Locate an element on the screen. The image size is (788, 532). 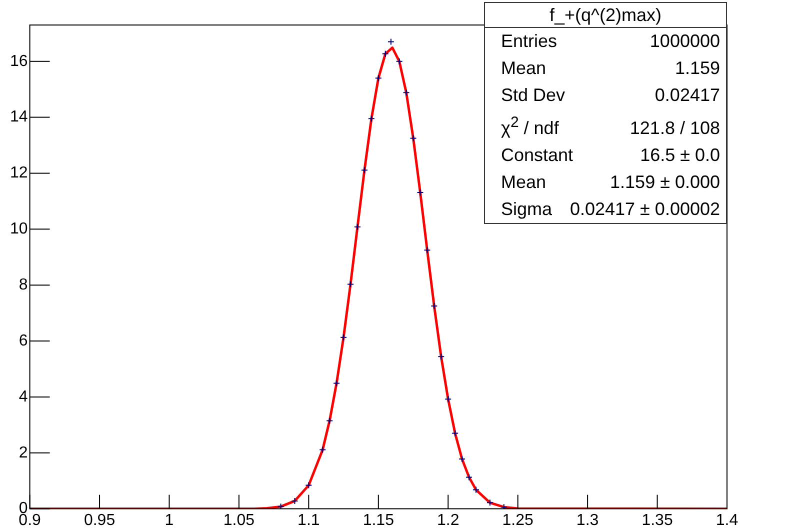
annotation: 121.8 / 108 is located at coordinates (675, 128).